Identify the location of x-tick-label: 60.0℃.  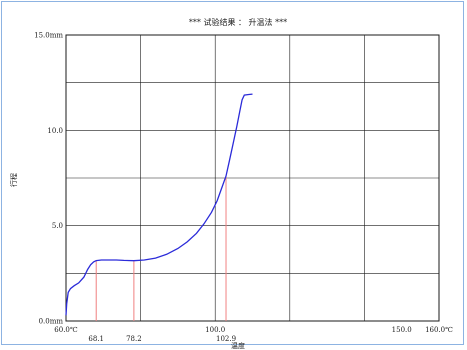
(66, 330).